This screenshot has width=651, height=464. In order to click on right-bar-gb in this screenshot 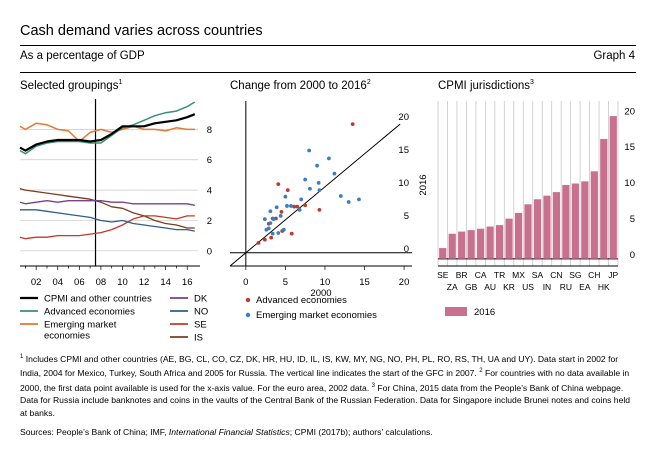, I will do `click(471, 244)`.